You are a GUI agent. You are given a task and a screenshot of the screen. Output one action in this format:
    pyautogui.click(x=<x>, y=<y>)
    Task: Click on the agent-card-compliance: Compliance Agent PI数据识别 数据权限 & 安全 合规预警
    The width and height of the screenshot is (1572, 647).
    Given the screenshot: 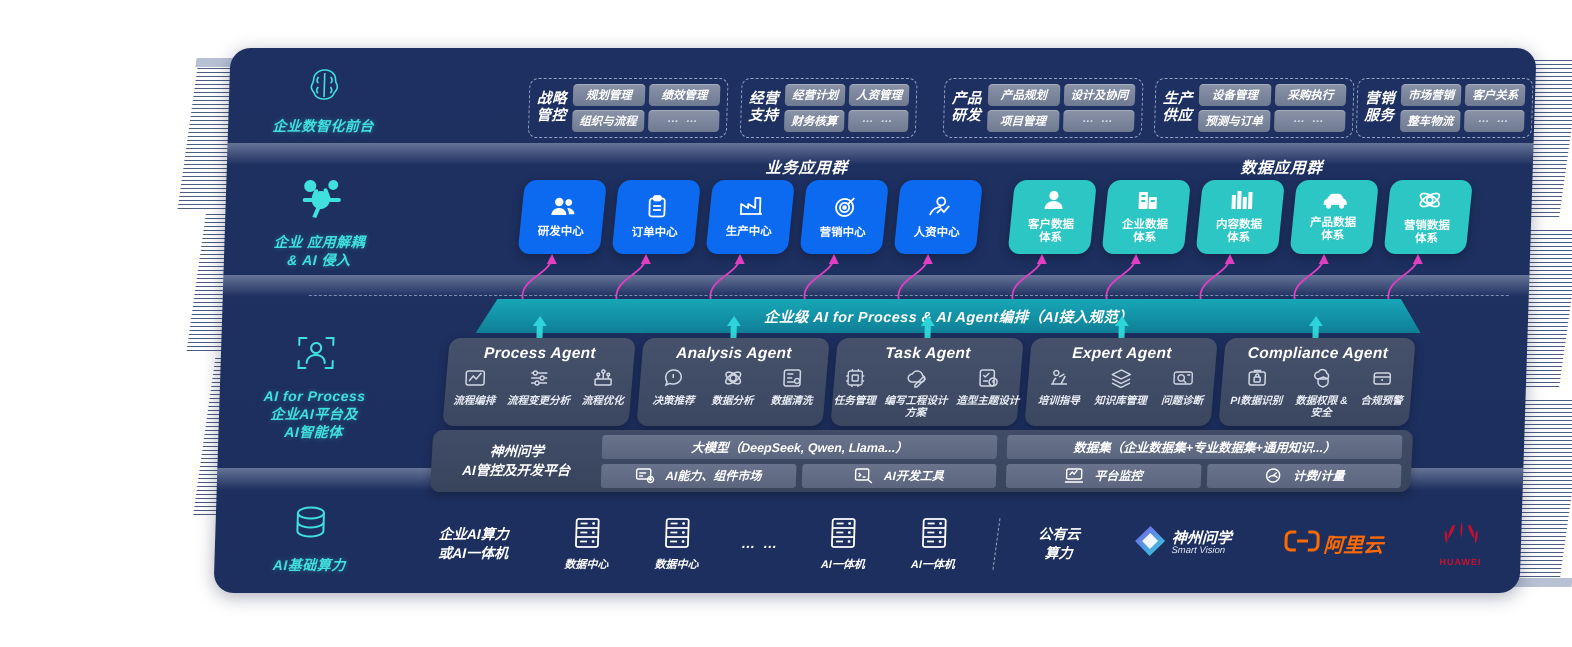 What is the action you would take?
    pyautogui.click(x=1317, y=382)
    